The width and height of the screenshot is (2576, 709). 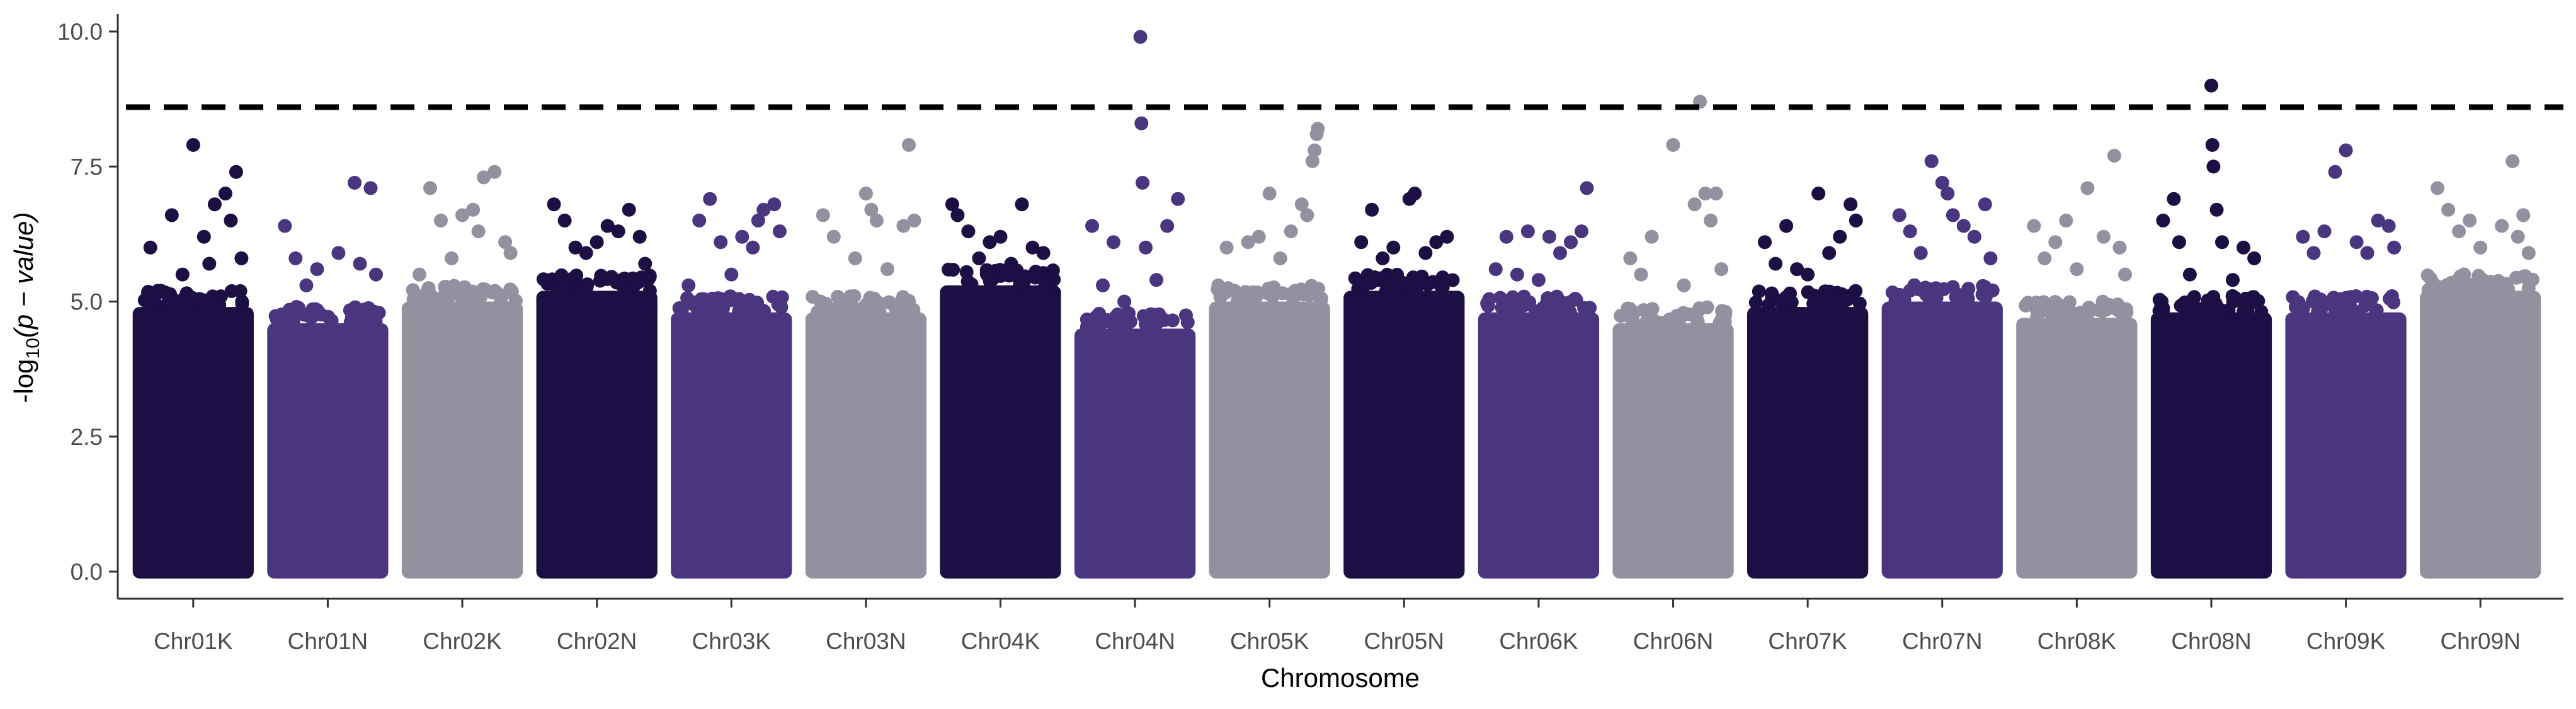 I want to click on x-tick-label: Chr09K, so click(x=2346, y=641).